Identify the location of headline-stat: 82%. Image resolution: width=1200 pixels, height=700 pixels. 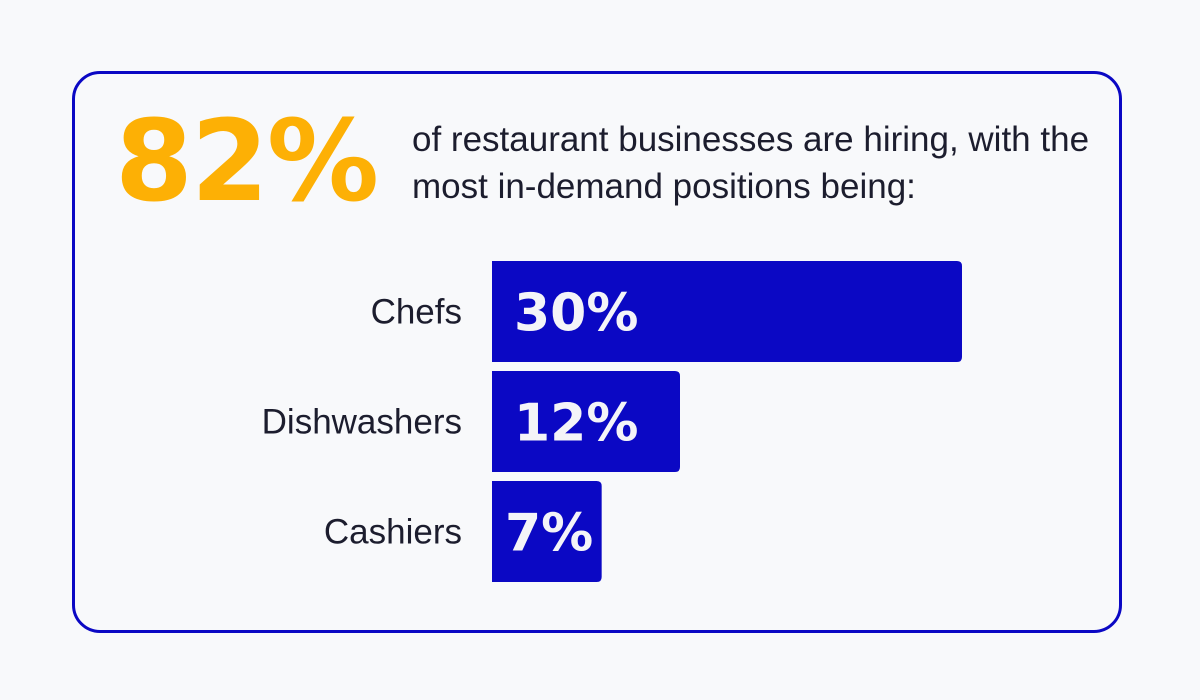
(247, 162).